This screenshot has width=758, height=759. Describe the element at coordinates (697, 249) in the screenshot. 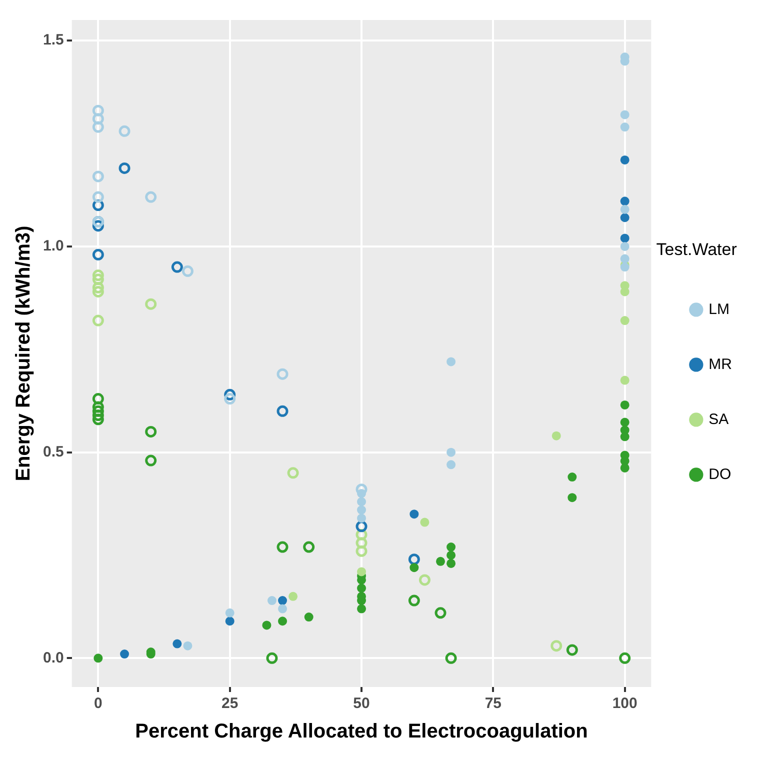

I see `legend-title: Test.Water` at that location.